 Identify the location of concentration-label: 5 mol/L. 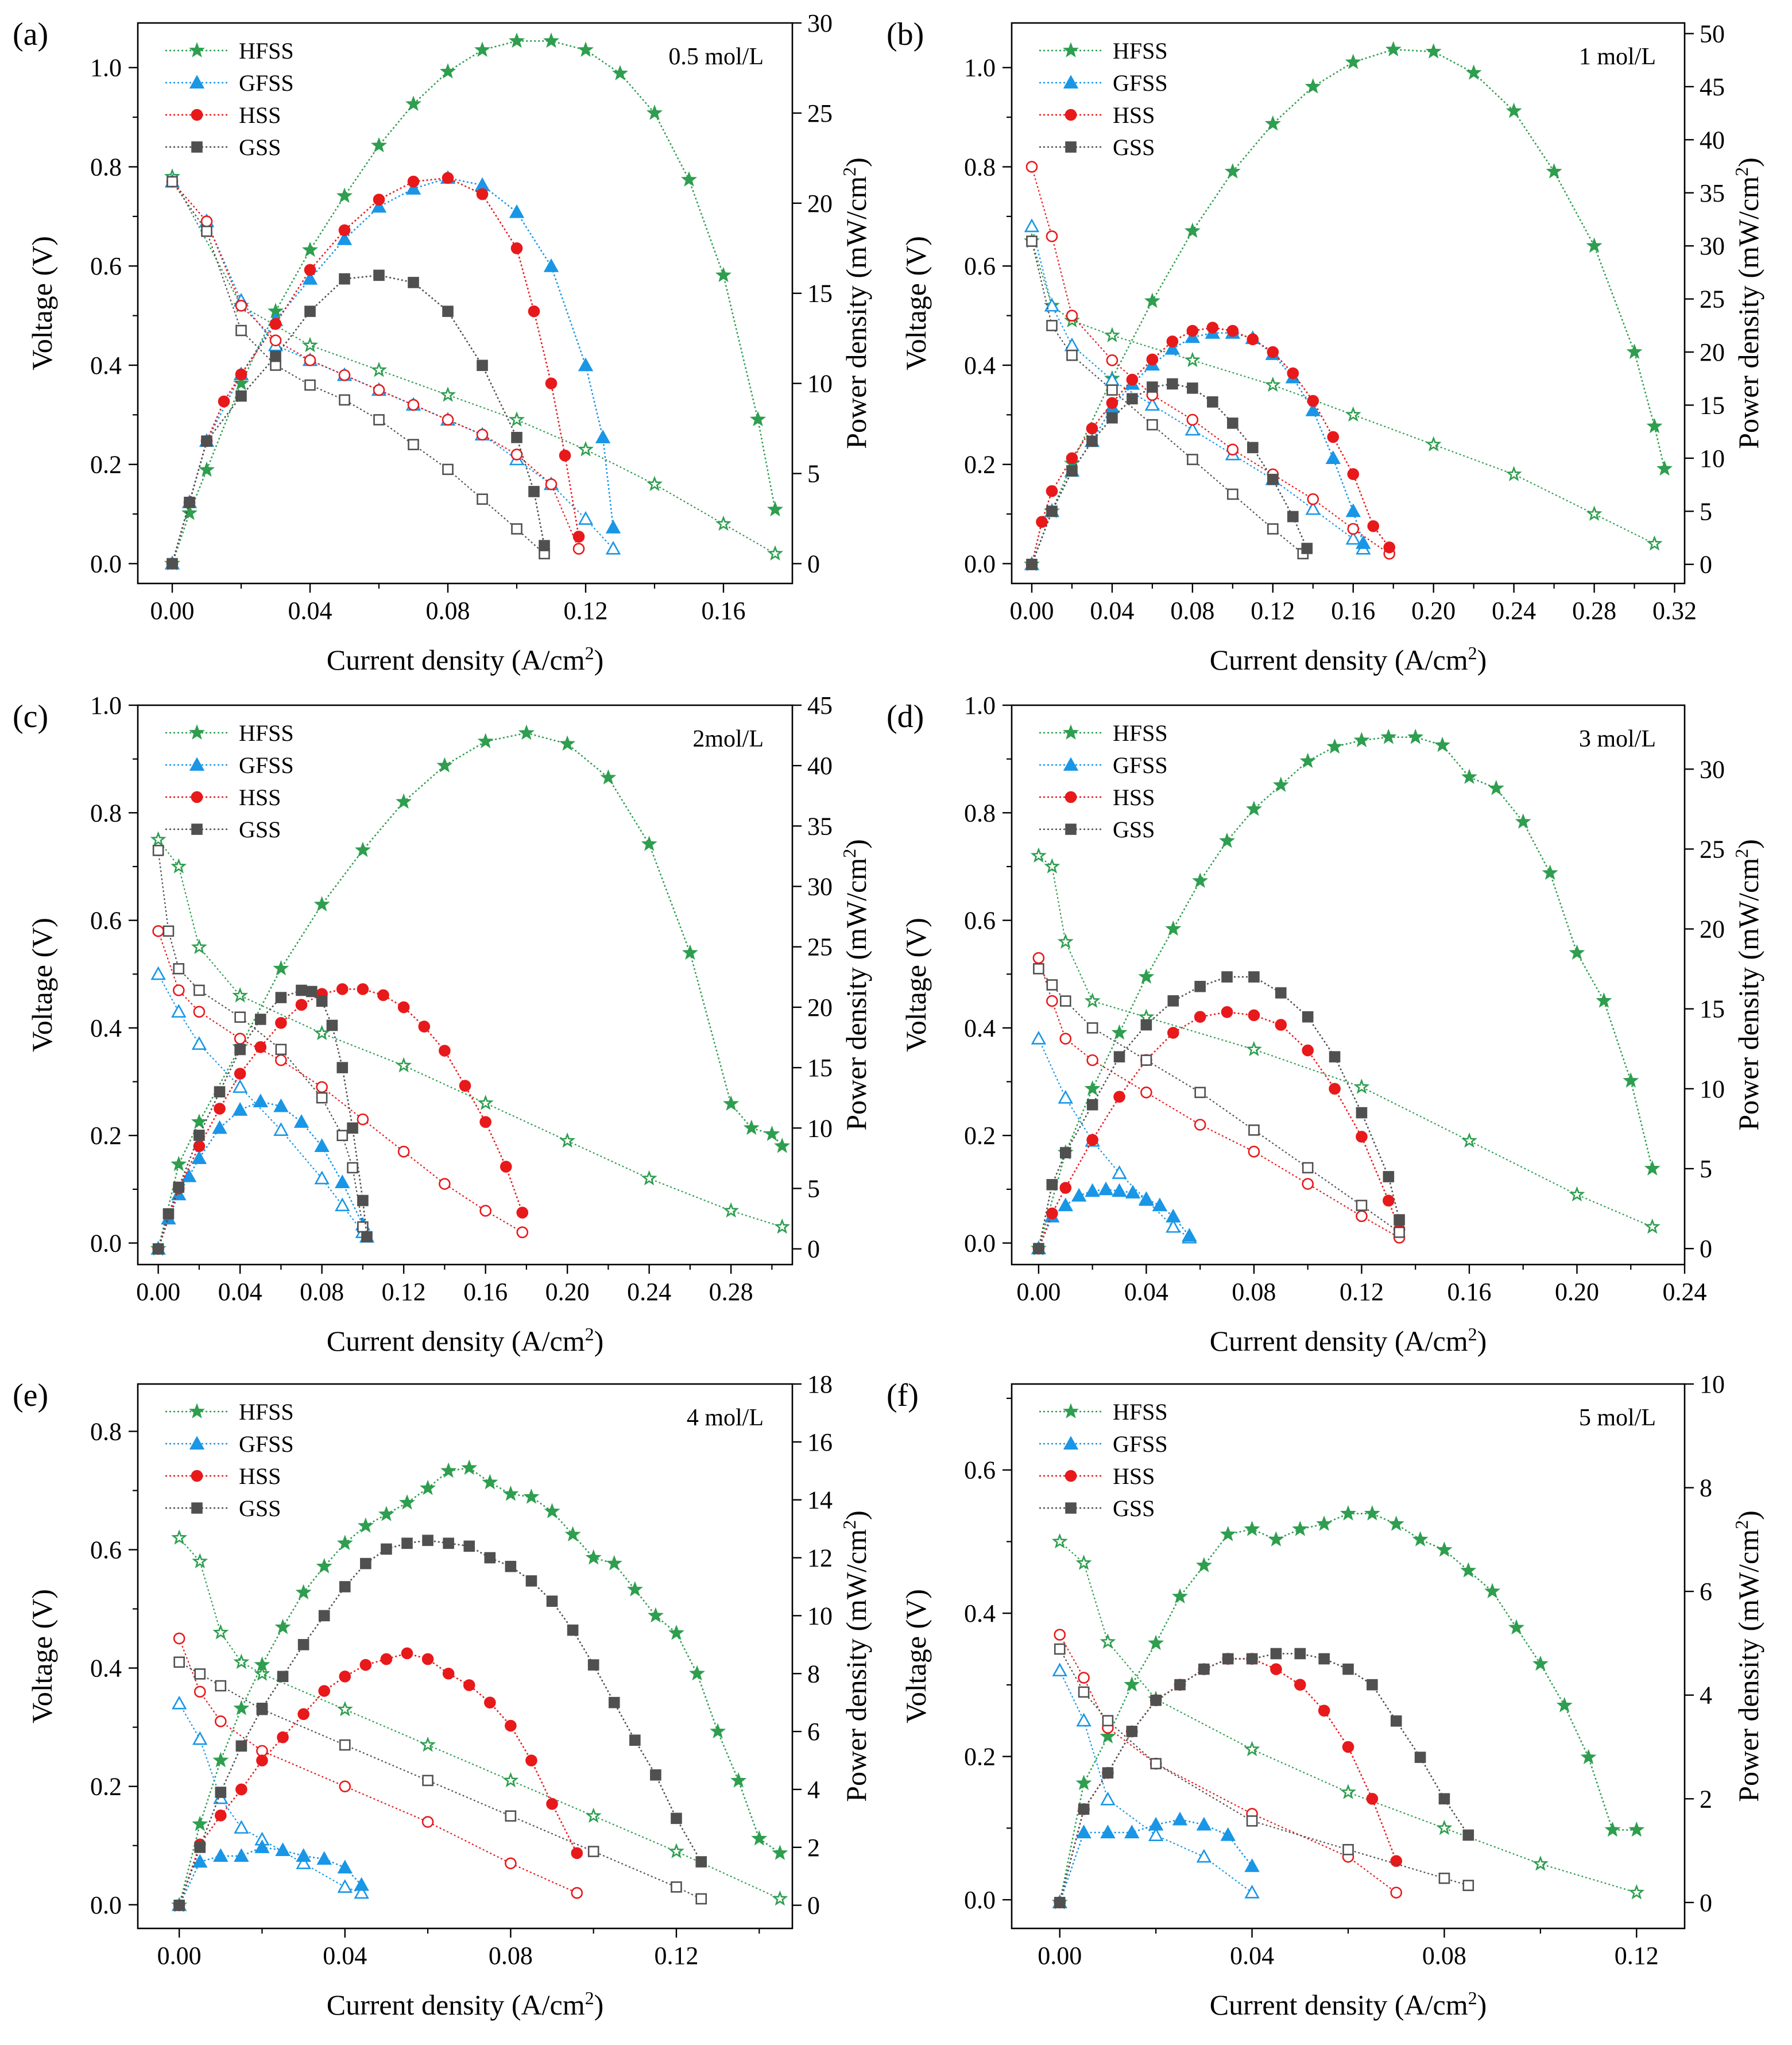
(1617, 1418).